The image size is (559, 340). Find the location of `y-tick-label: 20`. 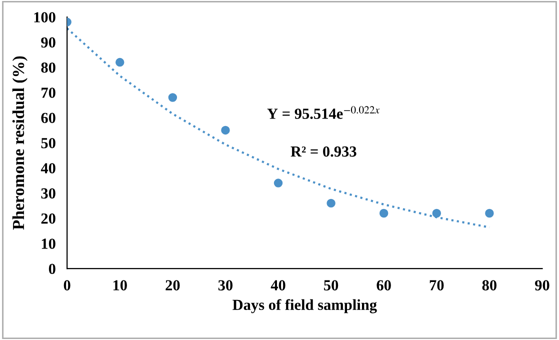

y-tick-label: 20 is located at coordinates (48, 218).